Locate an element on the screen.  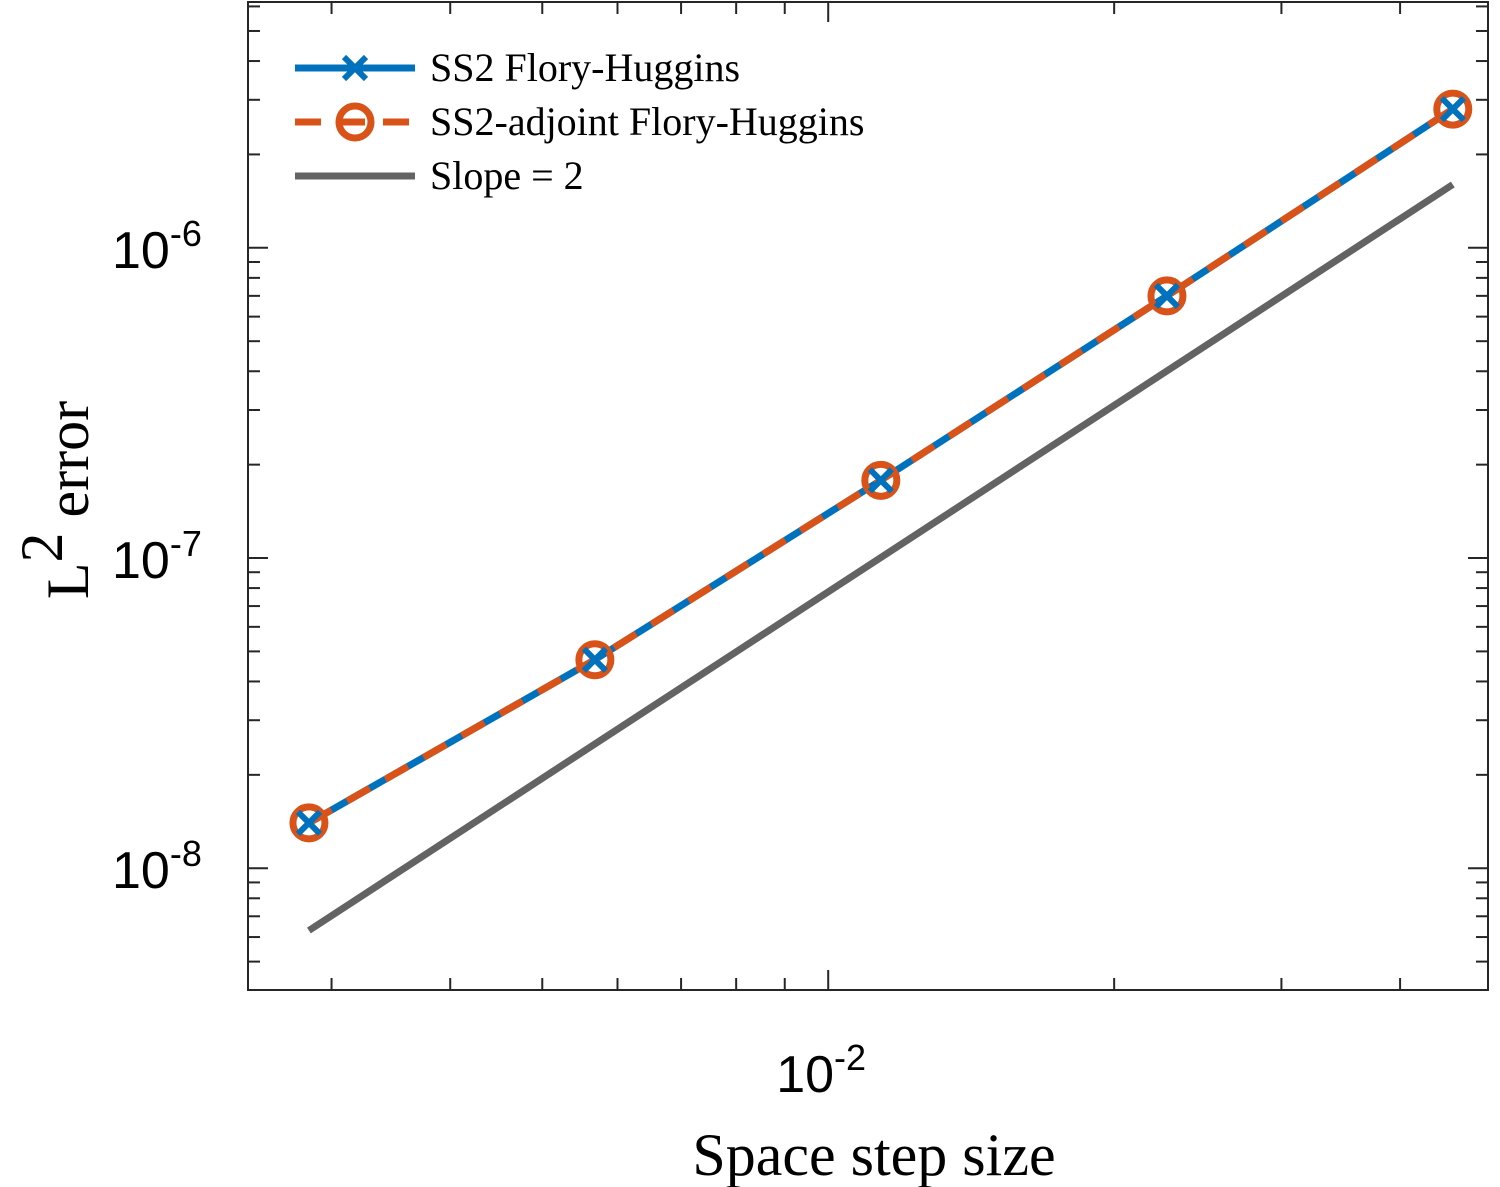
y-tick-label-exponent: -7 is located at coordinates (186, 543).